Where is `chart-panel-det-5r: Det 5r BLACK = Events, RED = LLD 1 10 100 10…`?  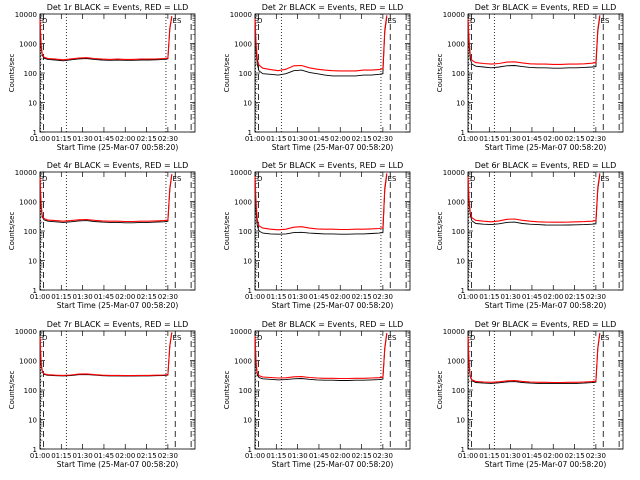 chart-panel-det-5r: Det 5r BLACK = Events, RED = LLD 1 10 100 10… is located at coordinates (317, 235).